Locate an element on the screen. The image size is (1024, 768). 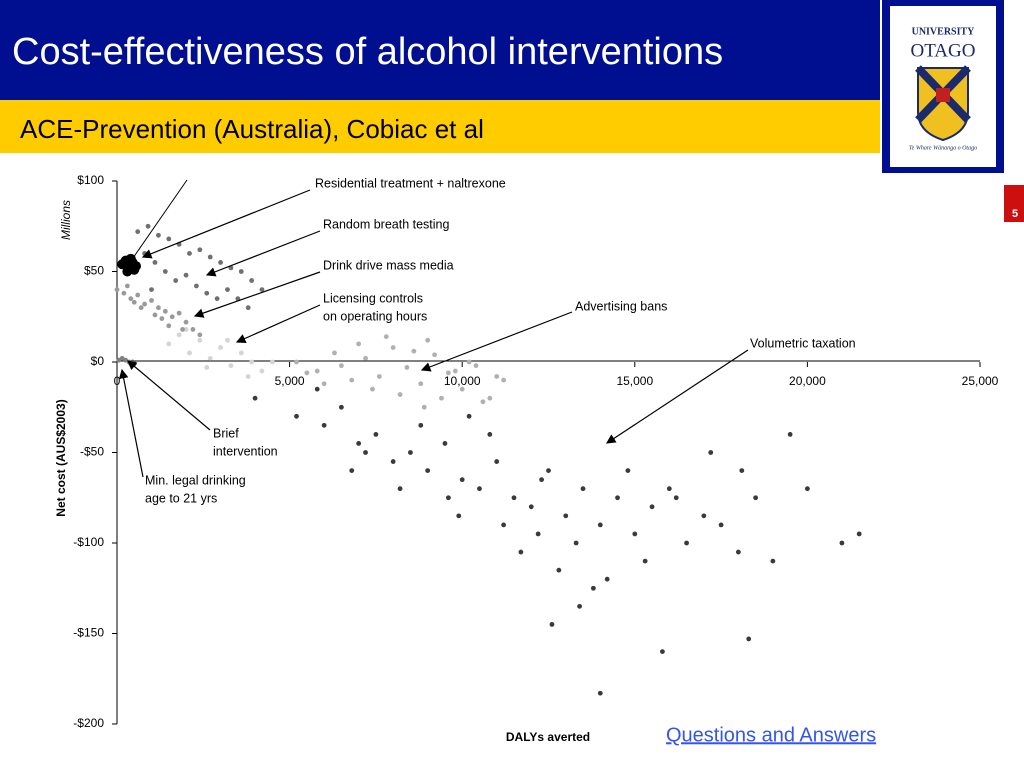
annotation: Advertising bans is located at coordinates (621, 306).